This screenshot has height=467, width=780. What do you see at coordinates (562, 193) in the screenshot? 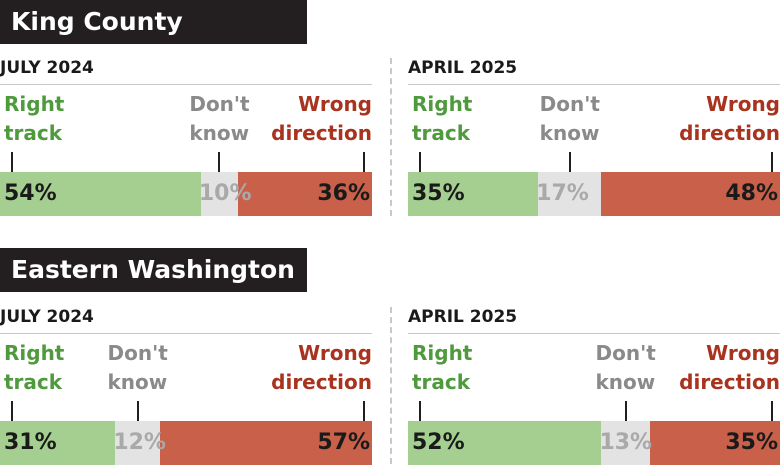
I see `data-label-dont-know: 17%` at bounding box center [562, 193].